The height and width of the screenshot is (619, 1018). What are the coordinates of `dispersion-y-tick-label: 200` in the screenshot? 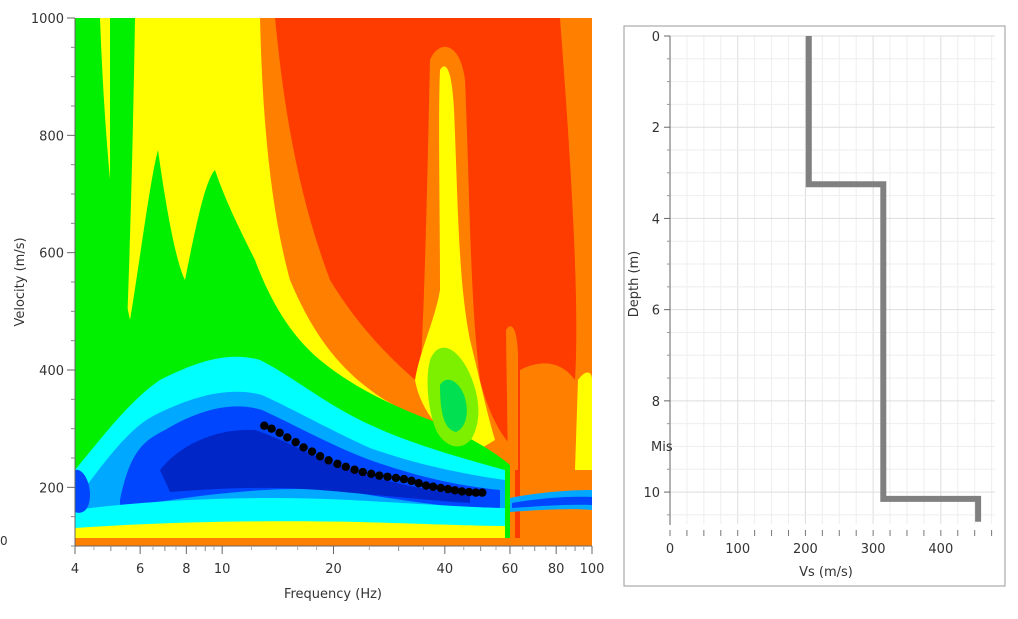 It's located at (51, 488).